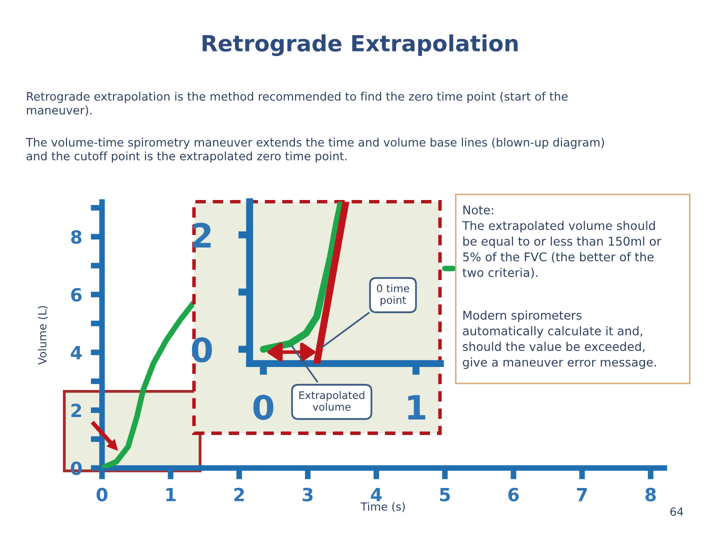 This screenshot has width=720, height=540. What do you see at coordinates (513, 495) in the screenshot?
I see `x-tick-label: 6` at bounding box center [513, 495].